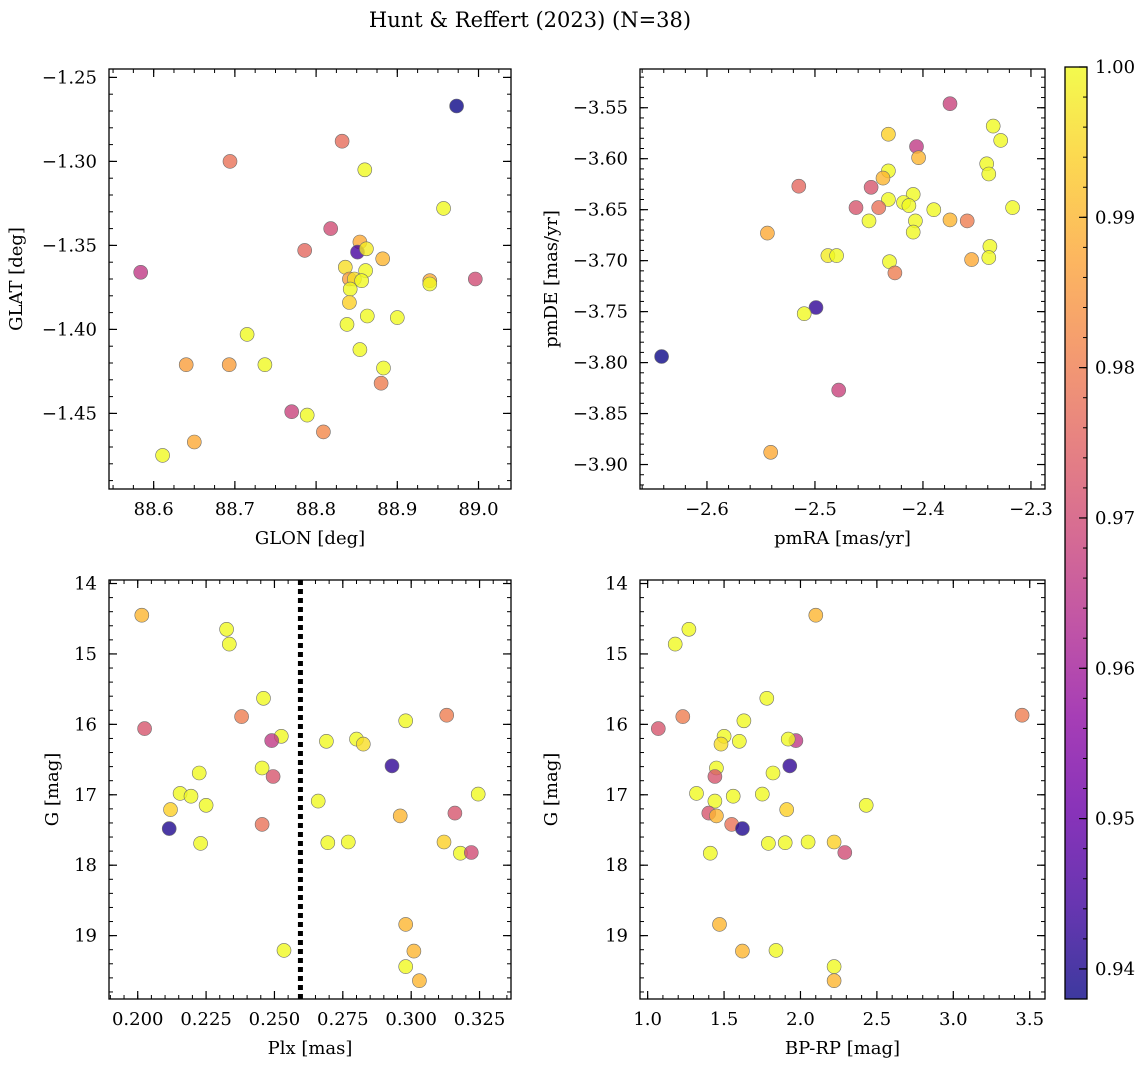 This screenshot has height=1067, width=1148. What do you see at coordinates (616, 654) in the screenshot?
I see `y-tick-label: 15` at bounding box center [616, 654].